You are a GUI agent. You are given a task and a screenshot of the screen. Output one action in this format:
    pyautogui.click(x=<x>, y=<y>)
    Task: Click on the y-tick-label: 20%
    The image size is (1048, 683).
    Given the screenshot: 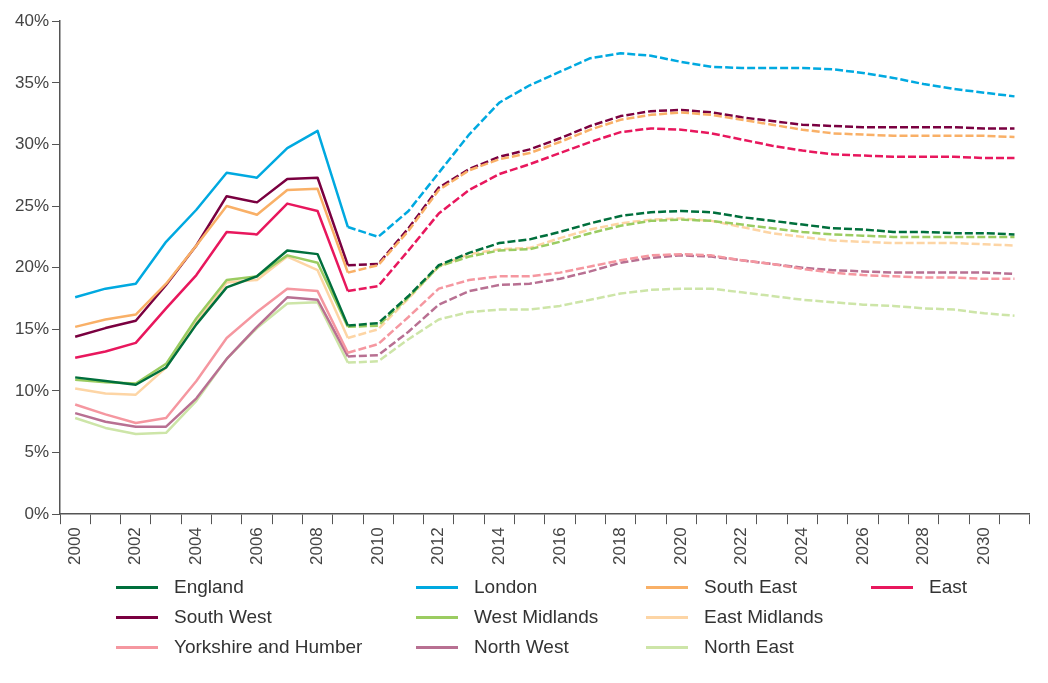 What is the action you would take?
    pyautogui.click(x=32, y=267)
    